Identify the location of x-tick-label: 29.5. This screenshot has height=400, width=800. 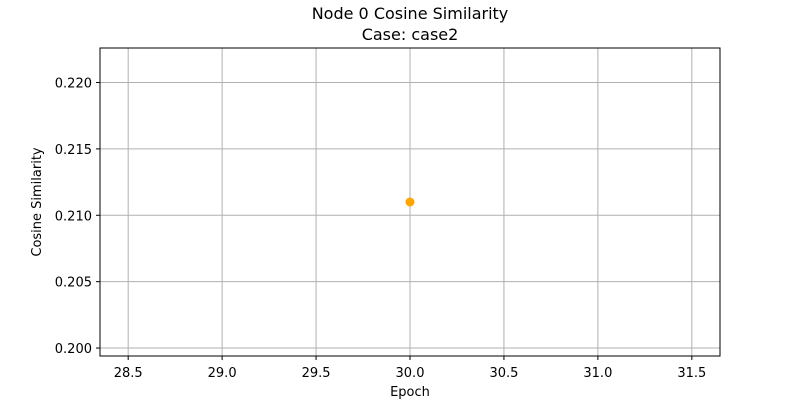
(316, 373).